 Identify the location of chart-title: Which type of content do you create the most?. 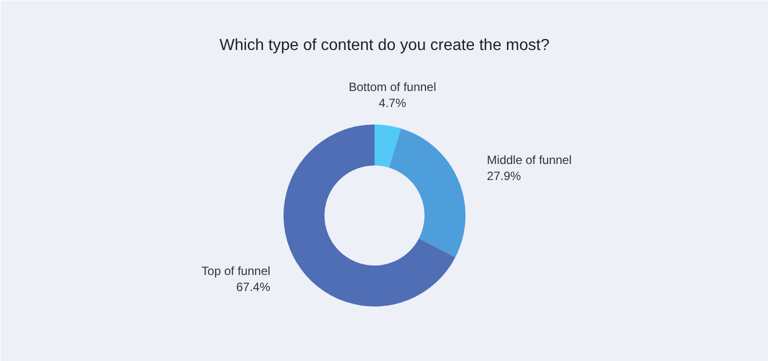
(385, 45).